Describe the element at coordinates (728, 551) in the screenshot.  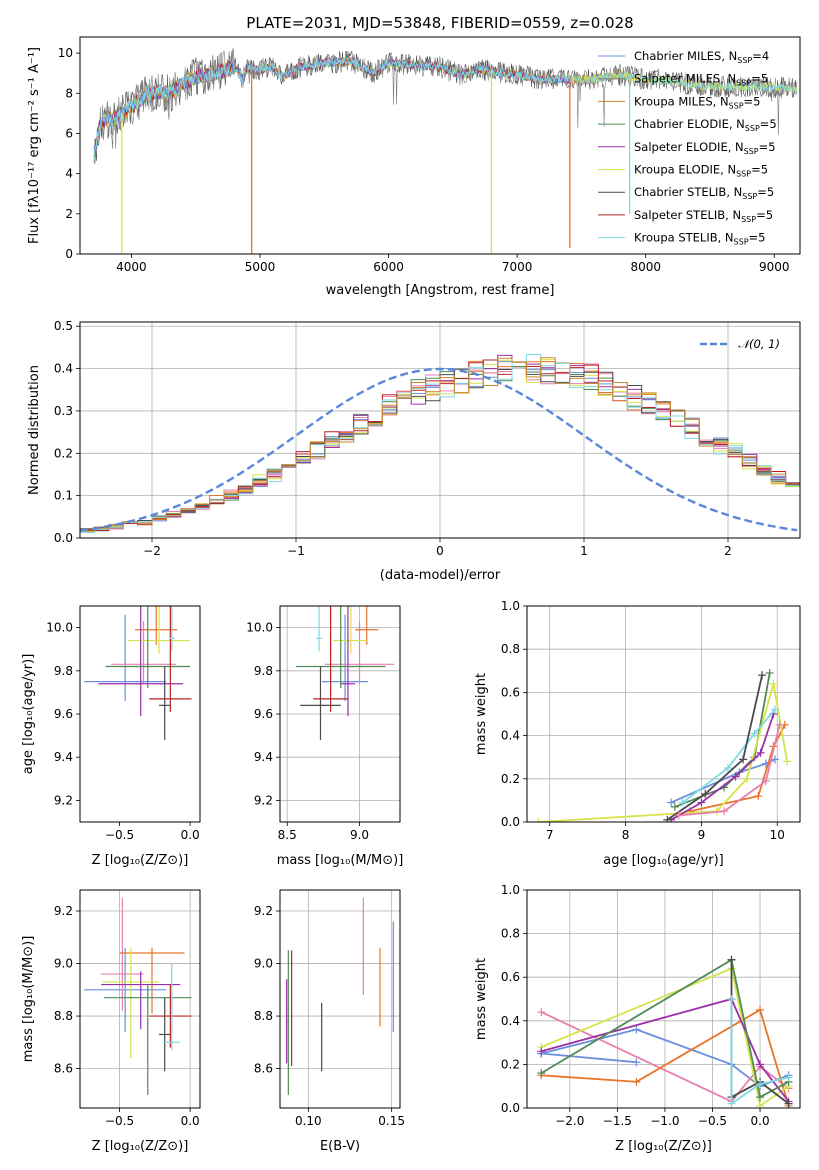
I see `x-tick-label: 2` at that location.